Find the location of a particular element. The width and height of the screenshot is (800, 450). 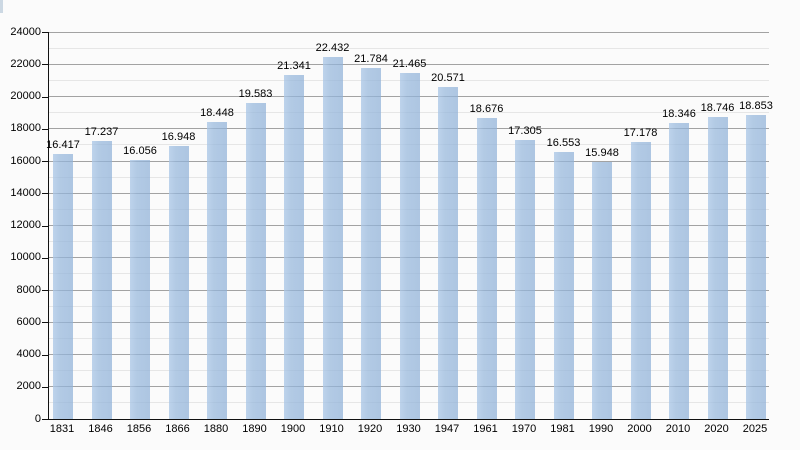

x-axis-label: 2020 is located at coordinates (716, 429).